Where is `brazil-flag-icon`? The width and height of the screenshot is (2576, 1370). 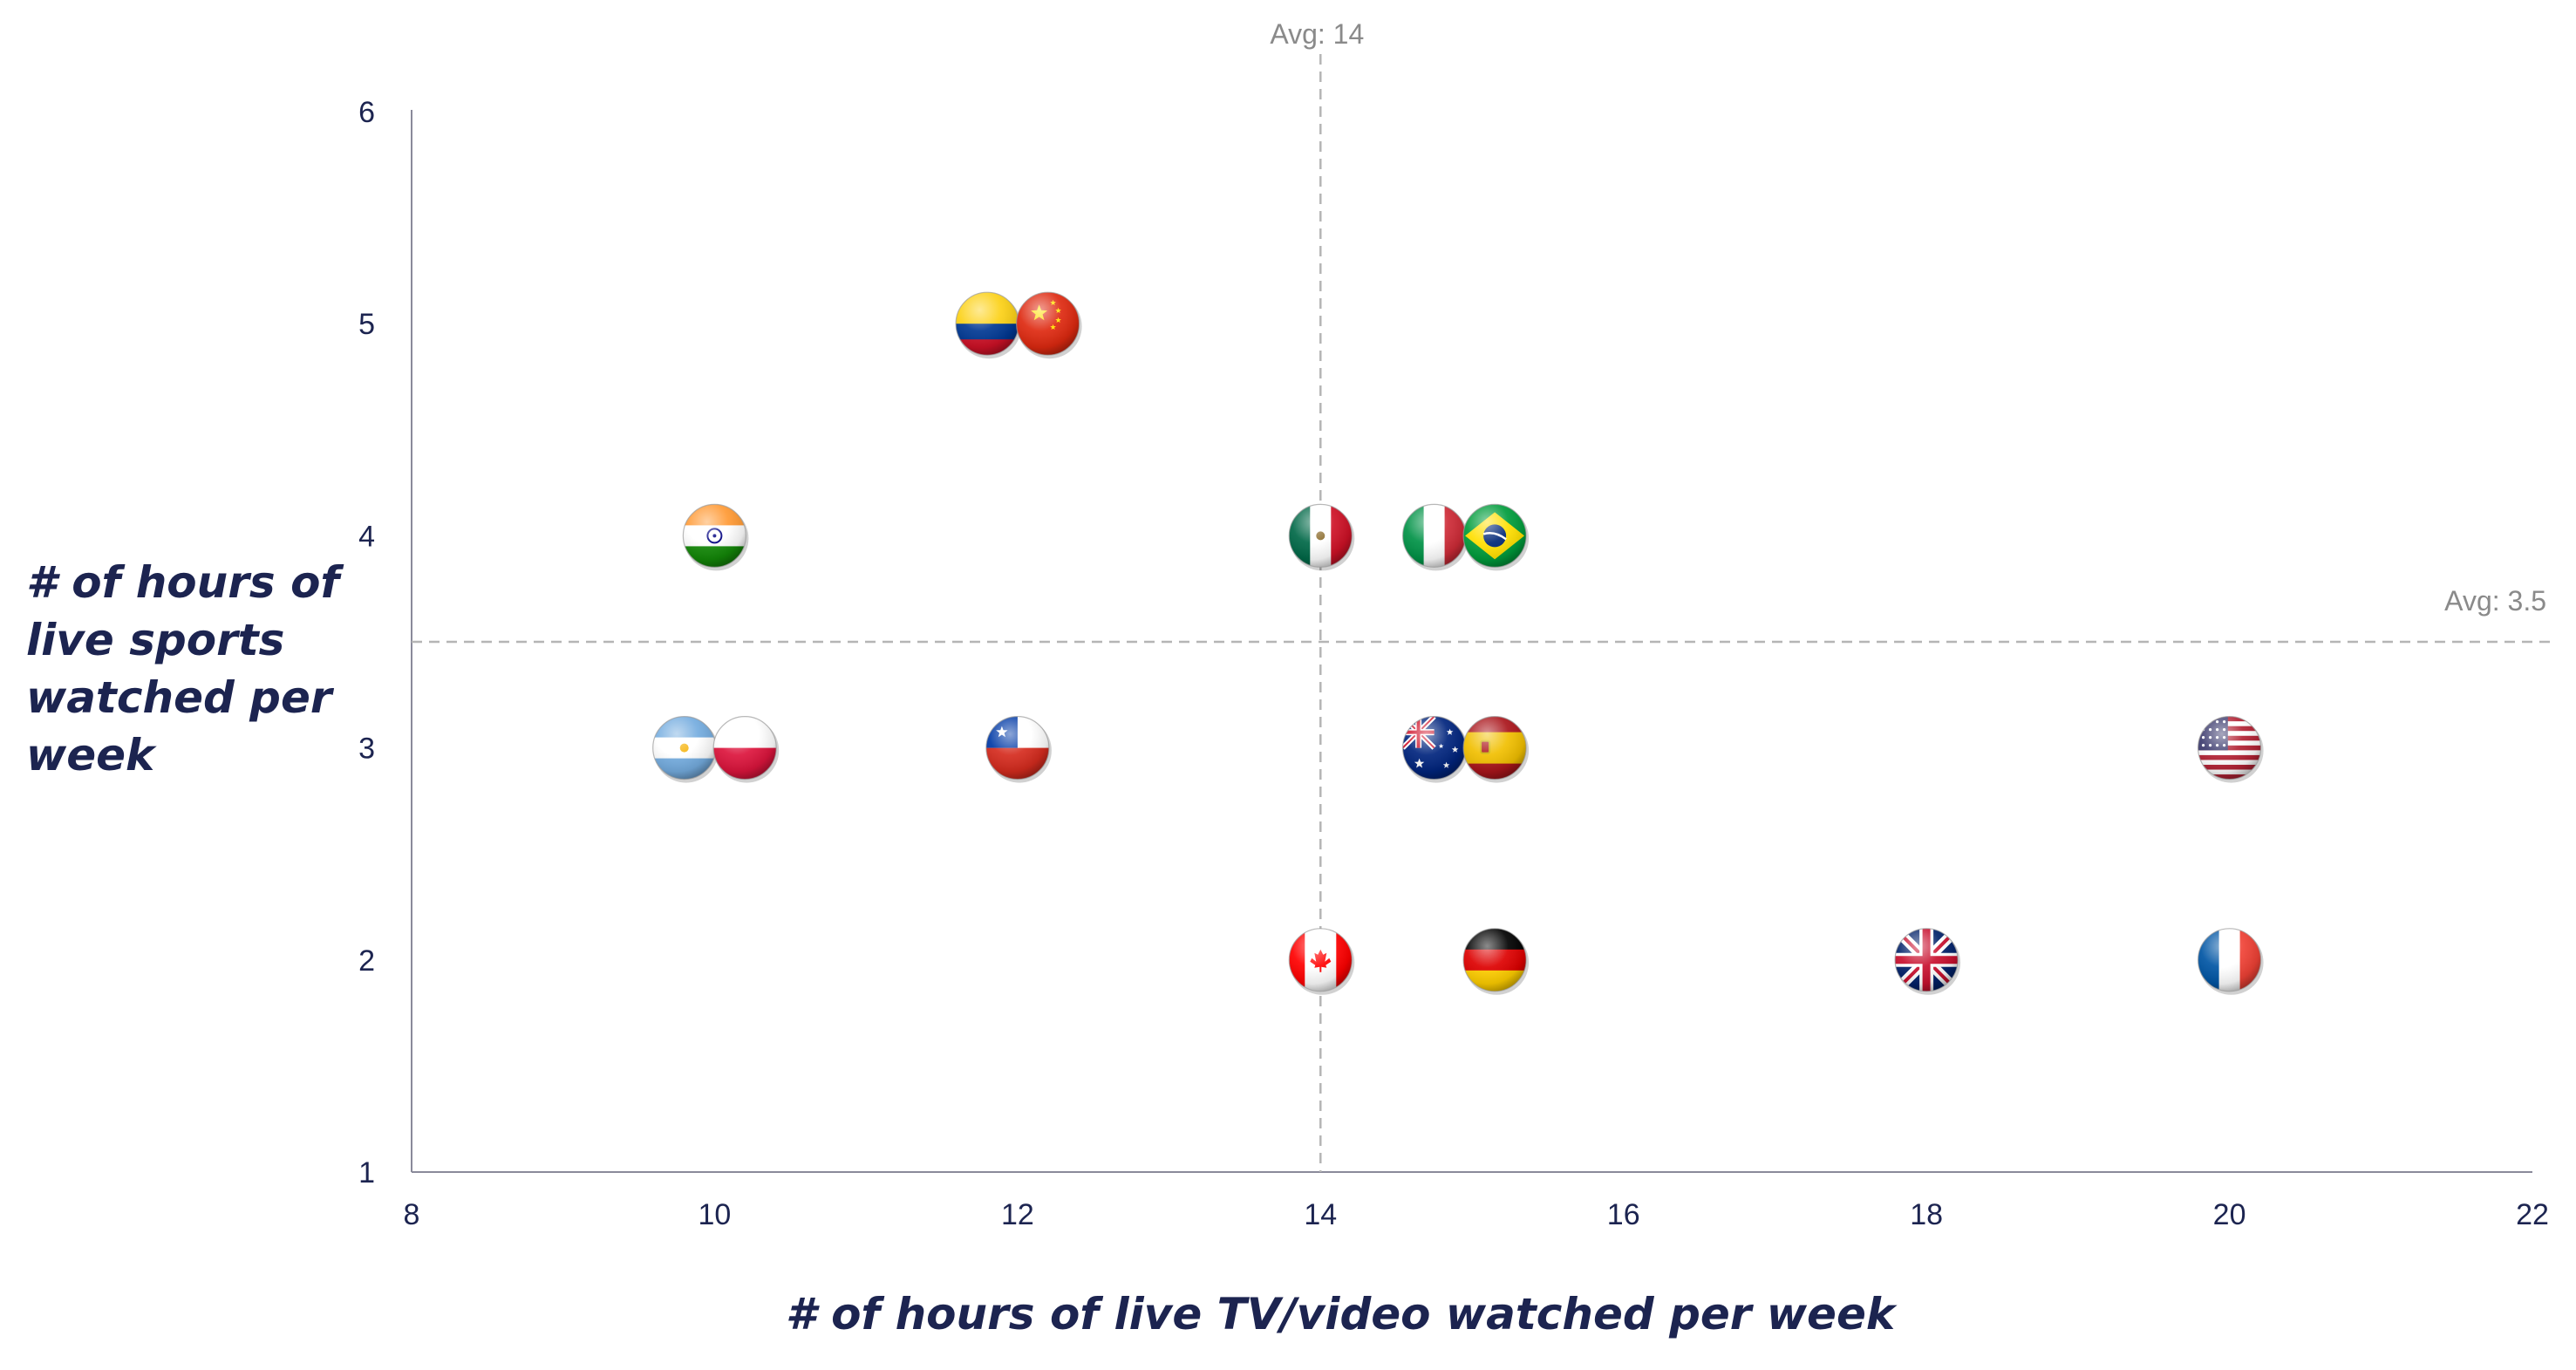 brazil-flag-icon is located at coordinates (1496, 537).